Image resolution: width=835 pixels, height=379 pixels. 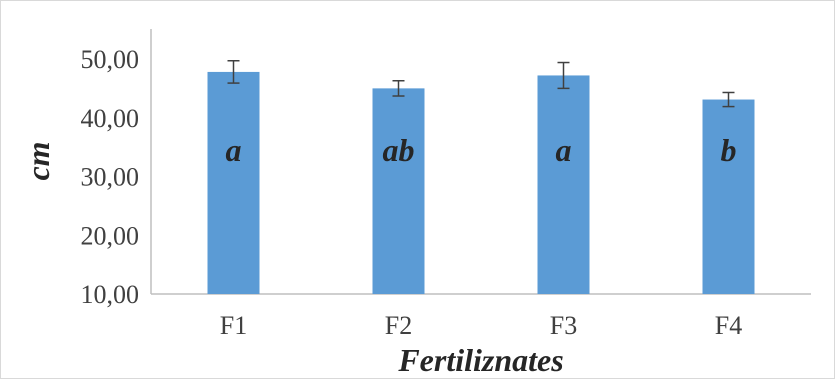 I want to click on error-bar-f3, so click(x=563, y=75).